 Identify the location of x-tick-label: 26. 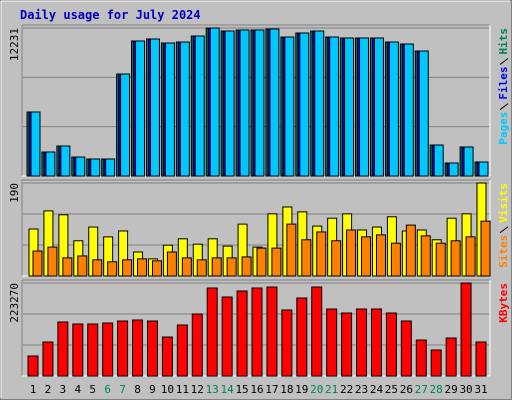
(406, 389).